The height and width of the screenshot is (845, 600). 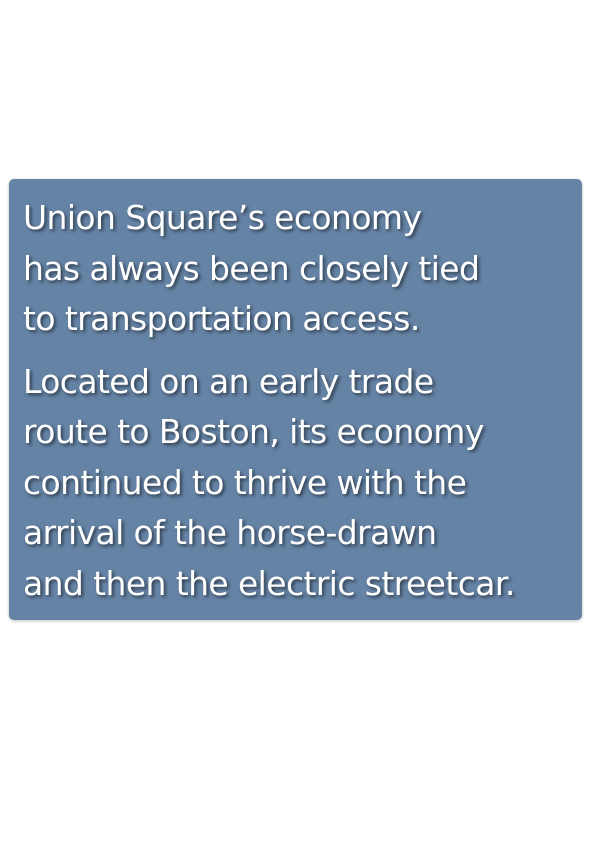 I want to click on paragraph-line: and then the electric streetcar., so click(x=269, y=583).